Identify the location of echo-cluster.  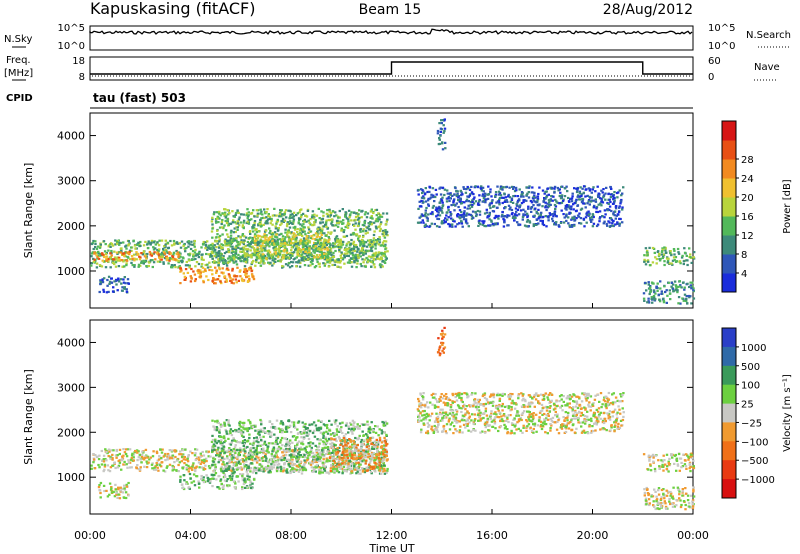
(217, 275).